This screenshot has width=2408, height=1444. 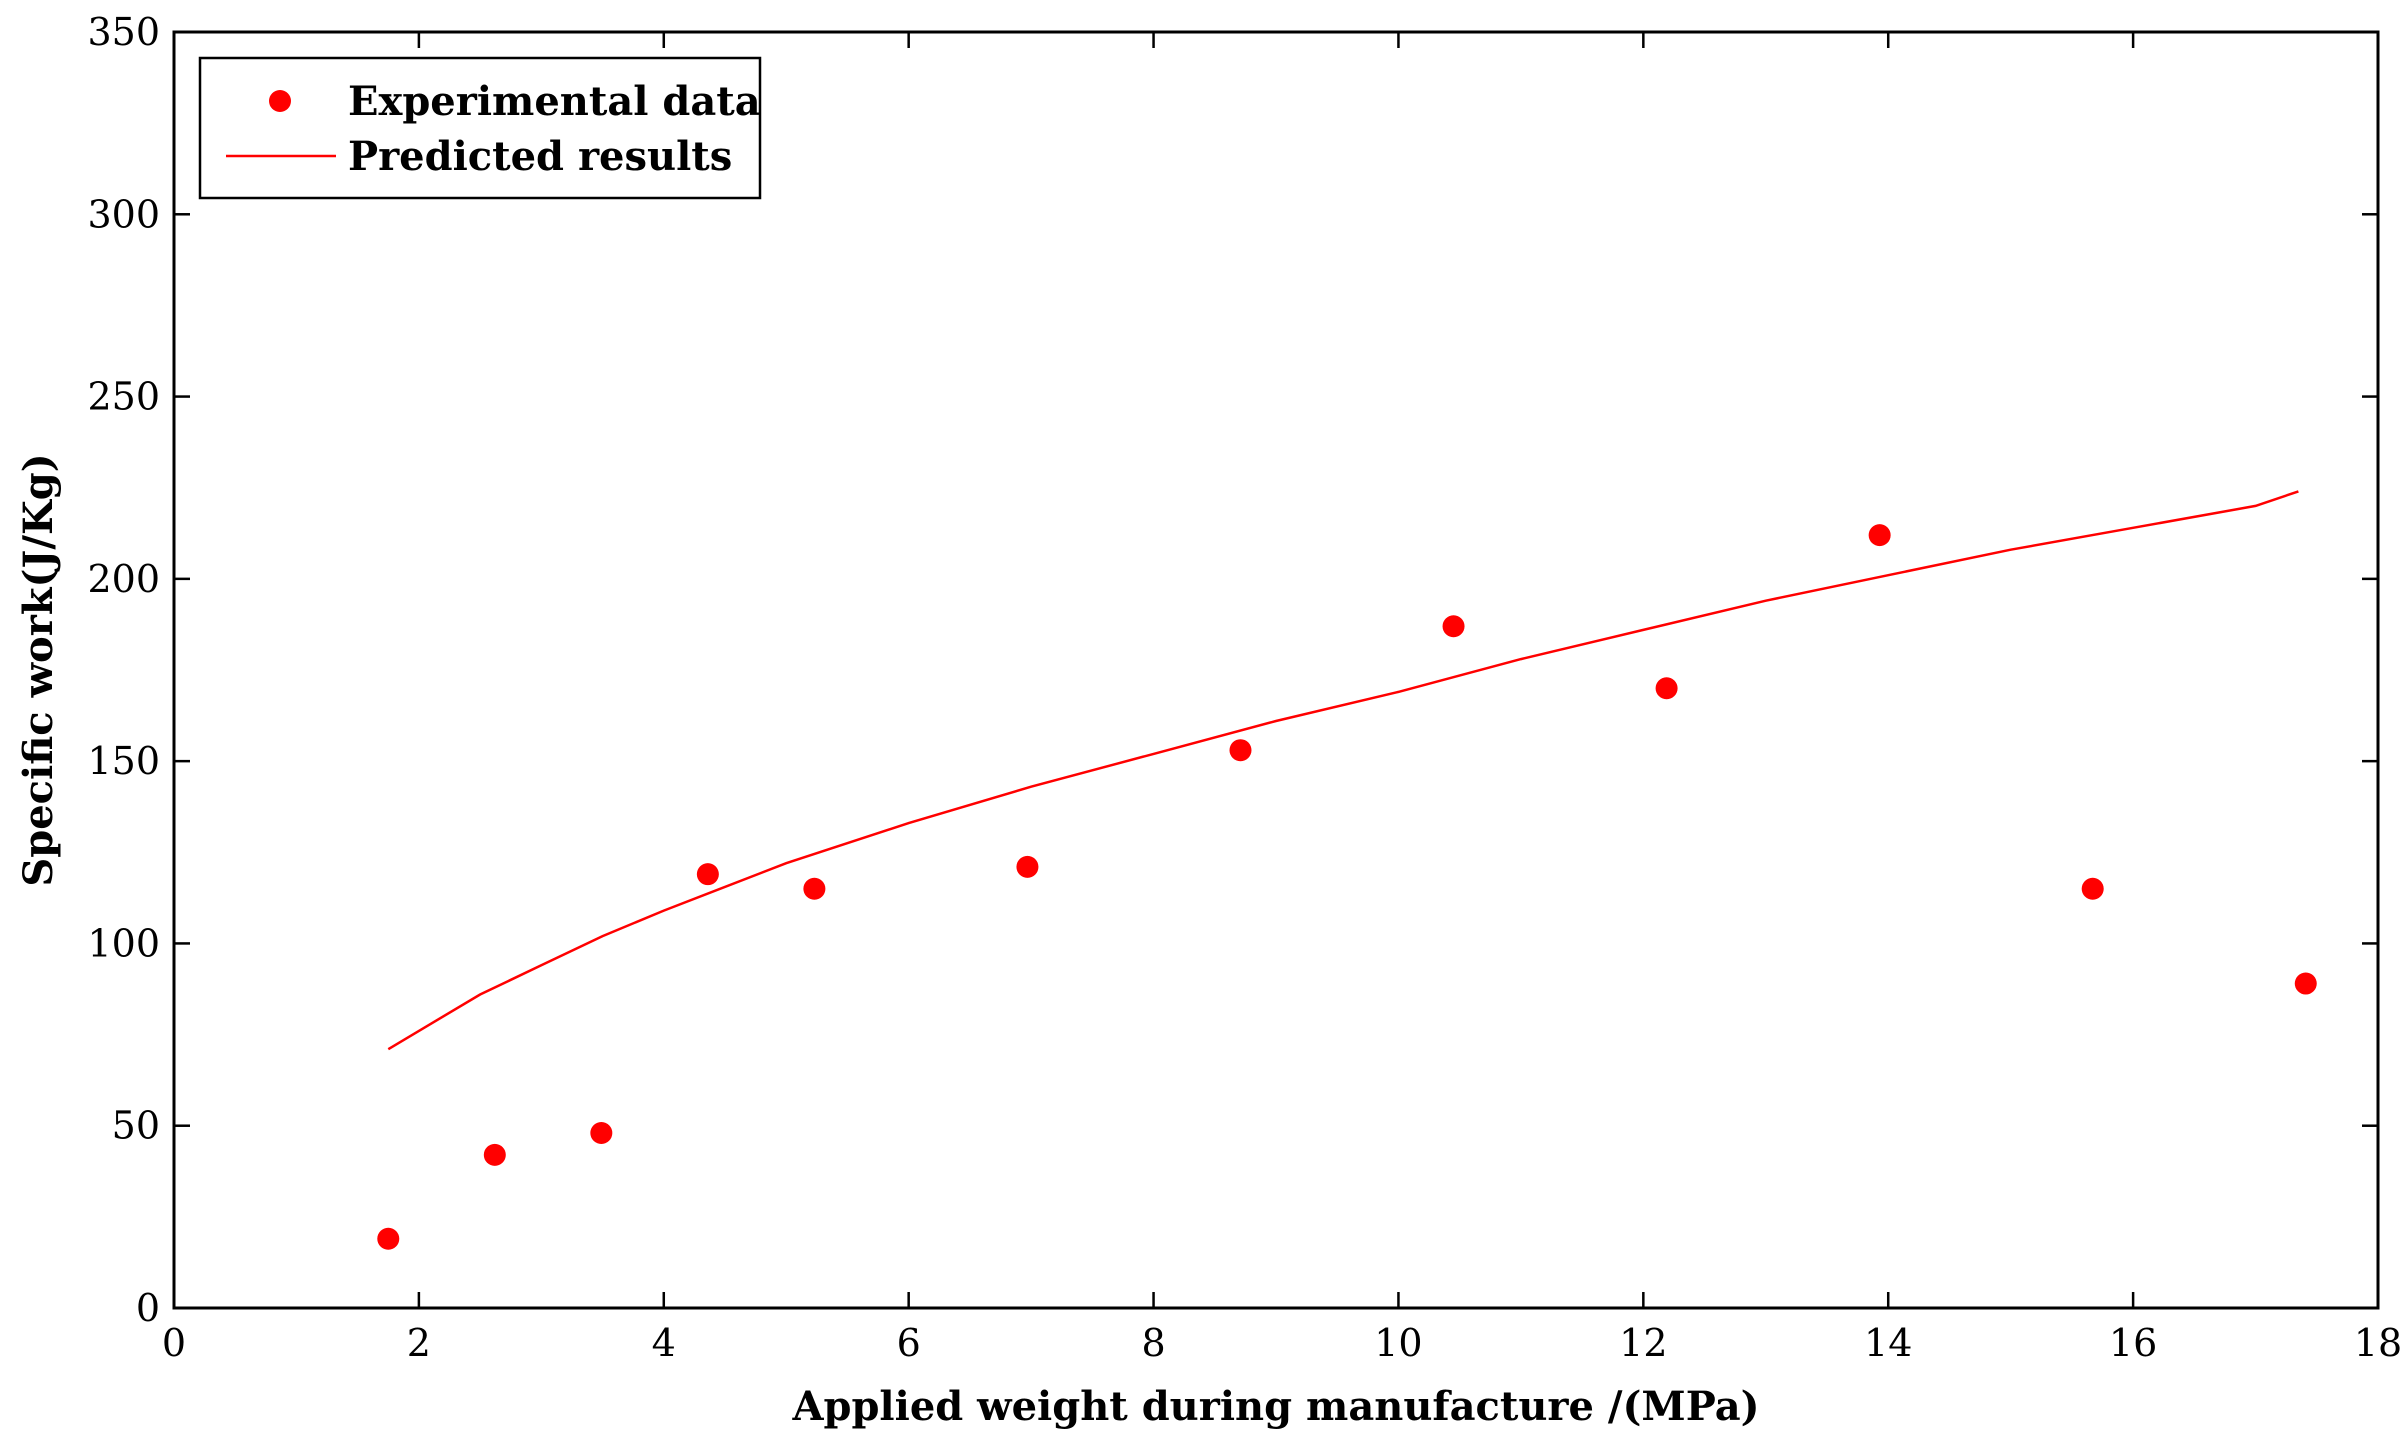 I want to click on y-axis-title: Specific work(J/Kg), so click(x=38, y=669).